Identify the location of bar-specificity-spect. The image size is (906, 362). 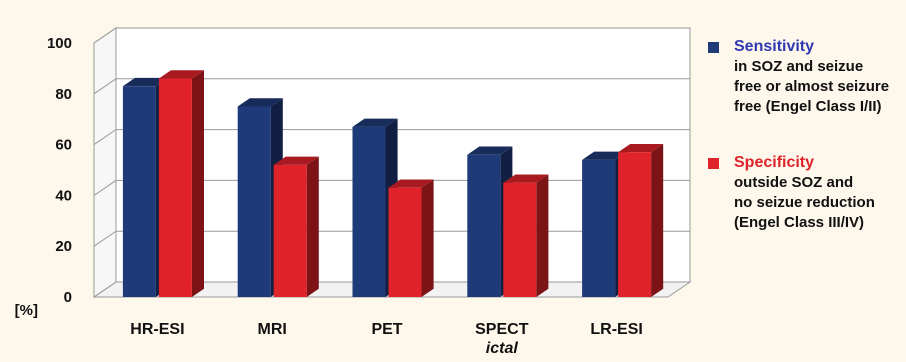
(520, 239).